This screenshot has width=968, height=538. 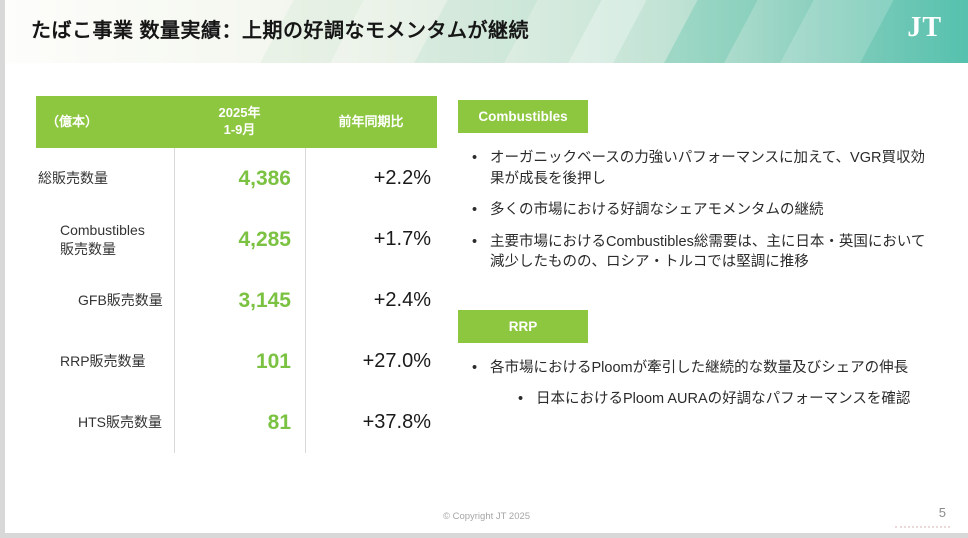 I want to click on jt-logo: JT, so click(x=924, y=27).